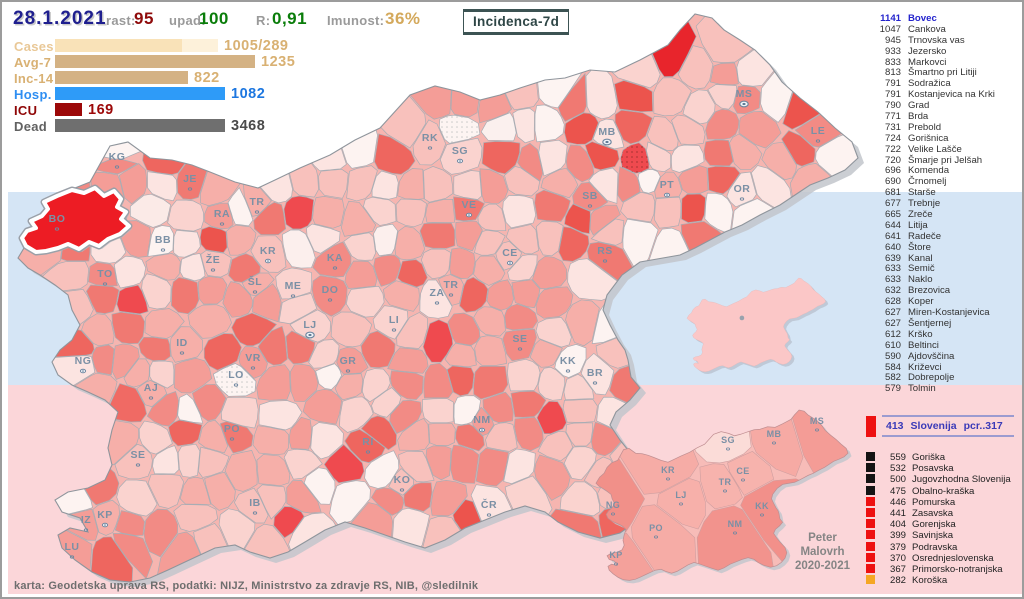 The image size is (1024, 599). Describe the element at coordinates (940, 269) in the screenshot. I see `municipality-list-item: 633 Semič` at that location.